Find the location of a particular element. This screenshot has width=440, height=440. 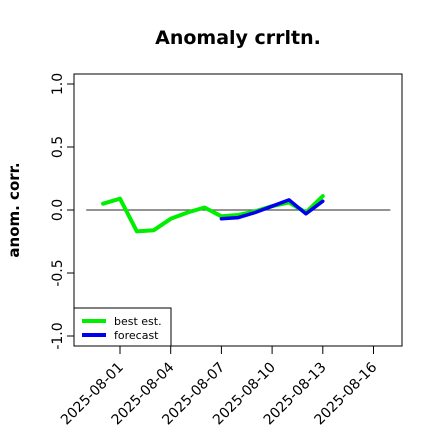

plot-area is located at coordinates (238, 214).